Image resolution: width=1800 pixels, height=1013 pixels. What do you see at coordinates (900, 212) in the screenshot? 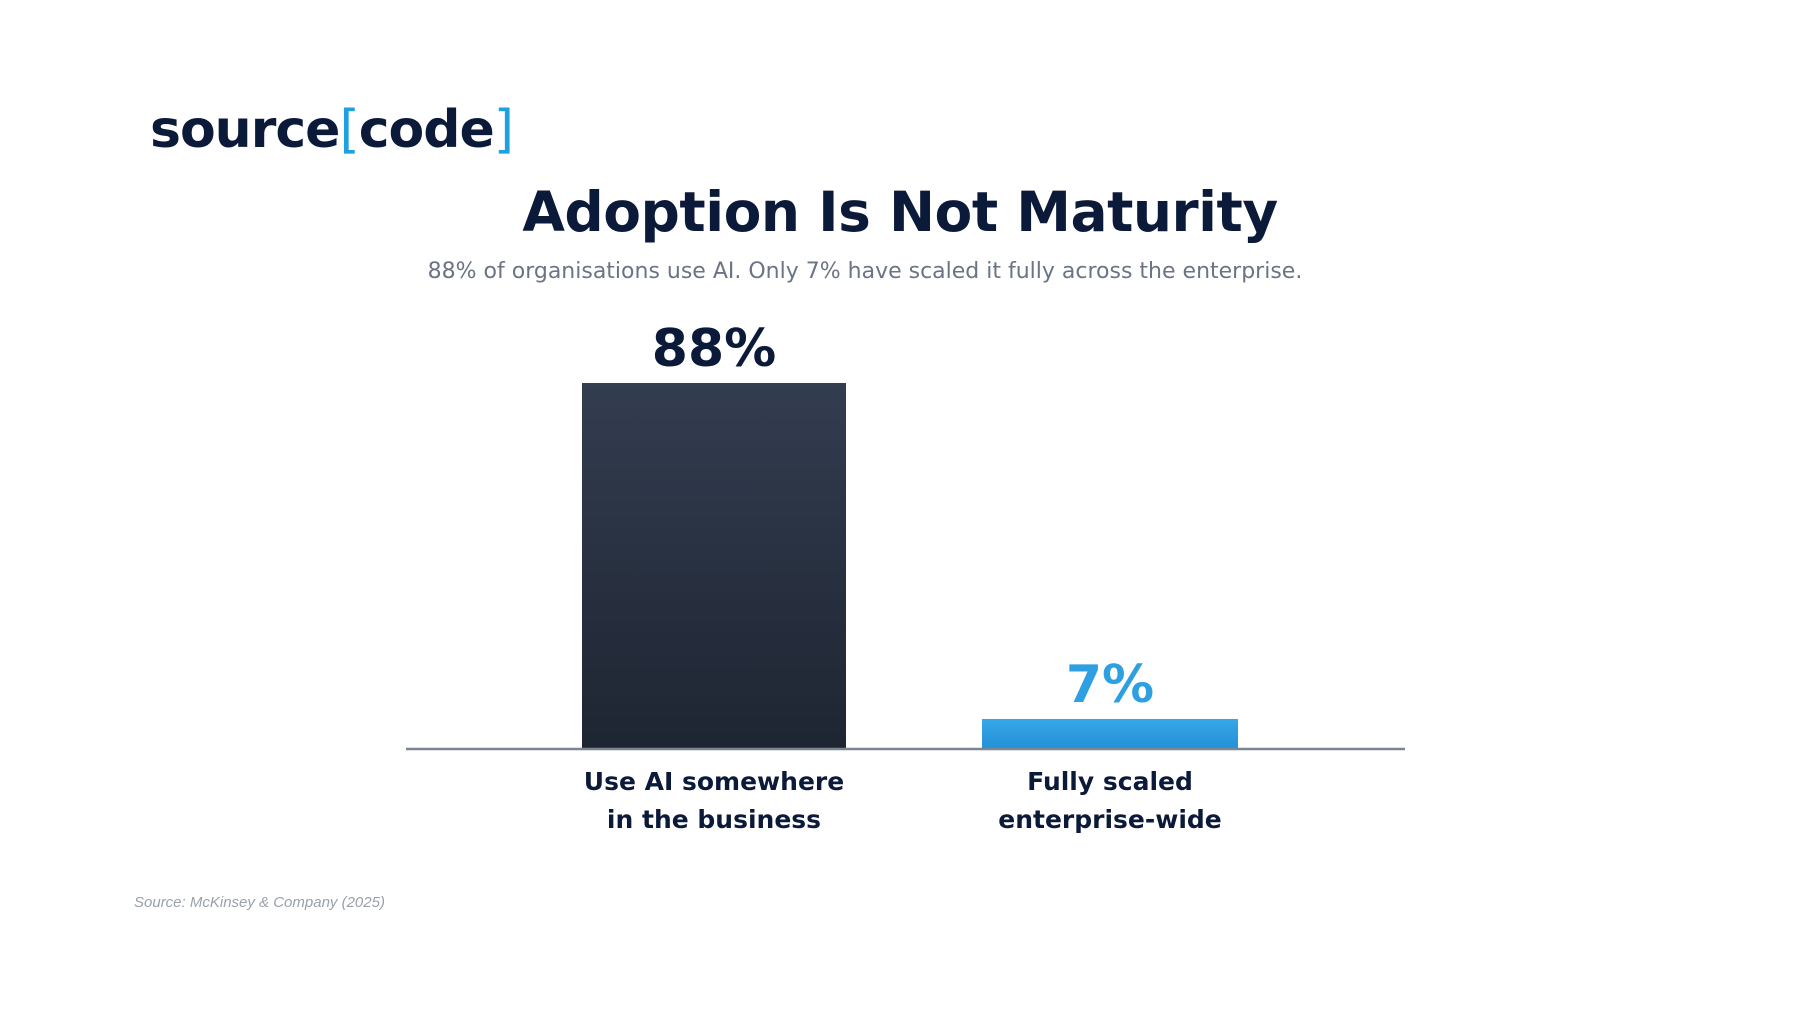
I see `chart-title: Adoption Is Not Maturity` at bounding box center [900, 212].